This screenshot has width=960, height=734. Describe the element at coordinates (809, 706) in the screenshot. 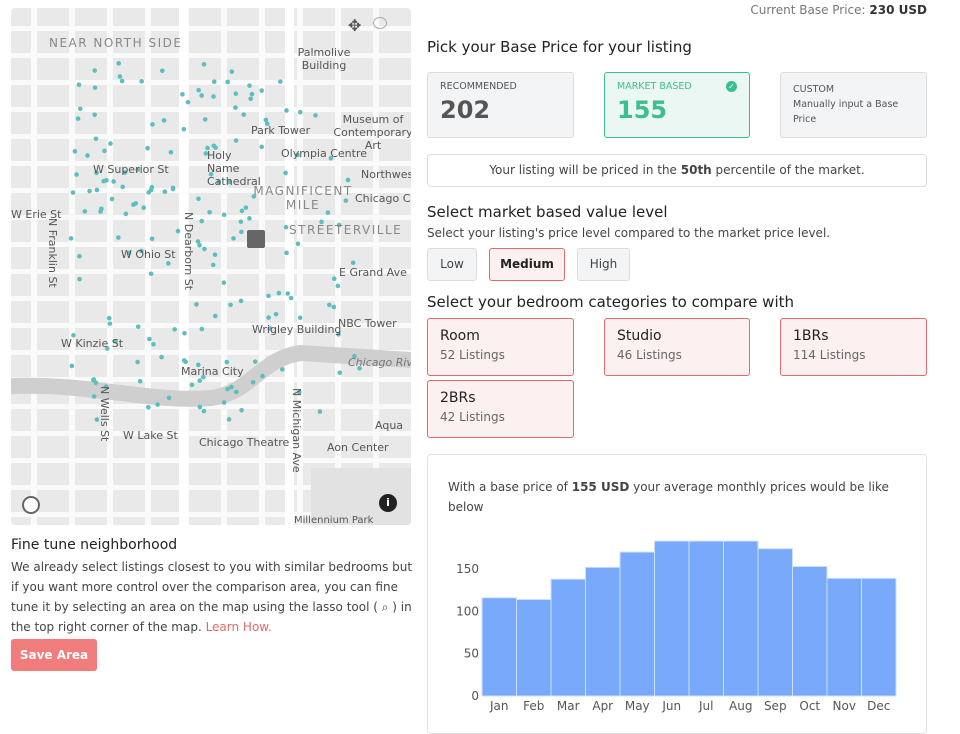

I see `x-tick-label: Oct` at that location.